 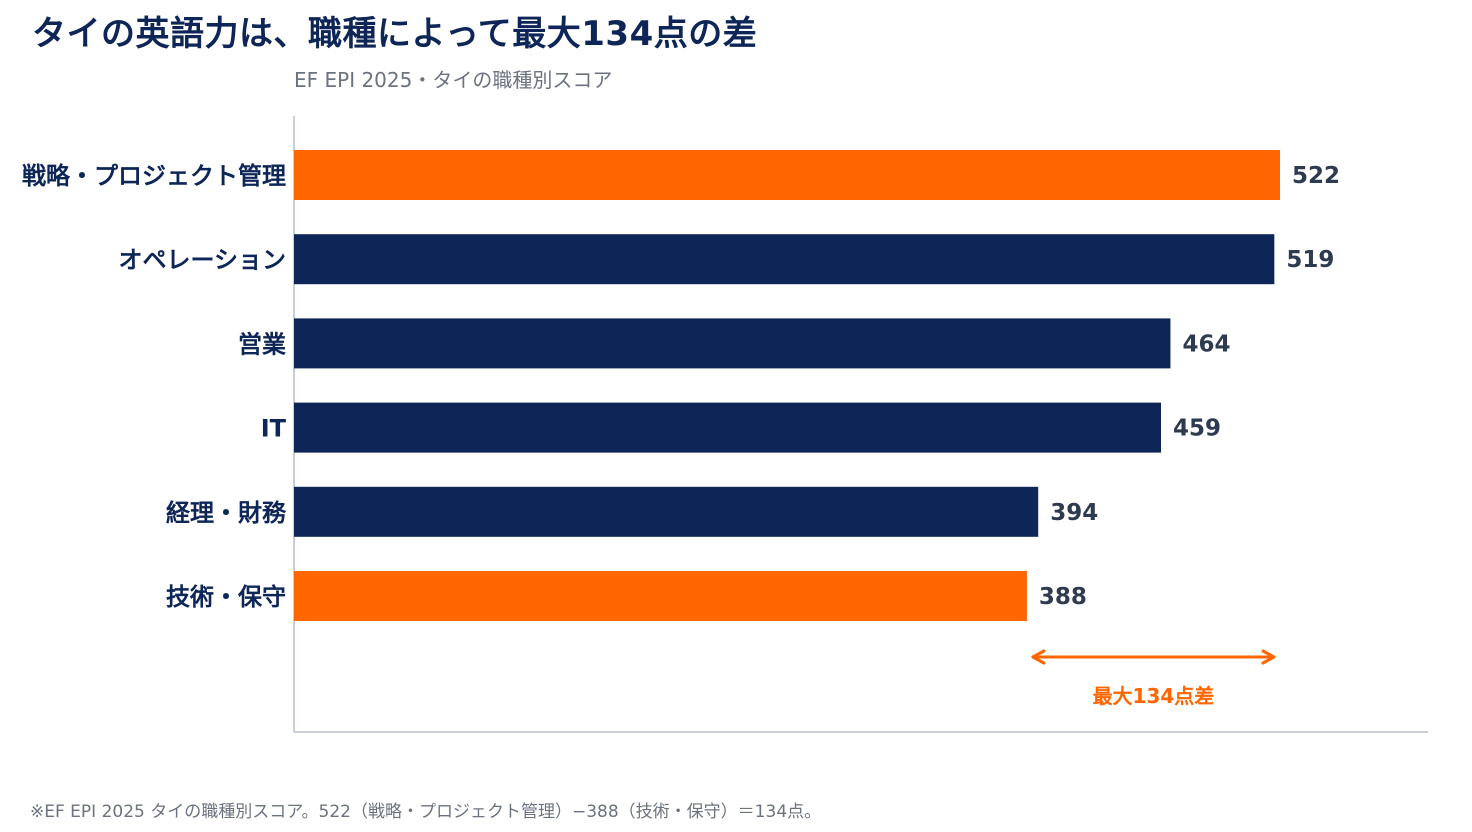 What do you see at coordinates (262, 344) in the screenshot?
I see `category-label-2: 営業` at bounding box center [262, 344].